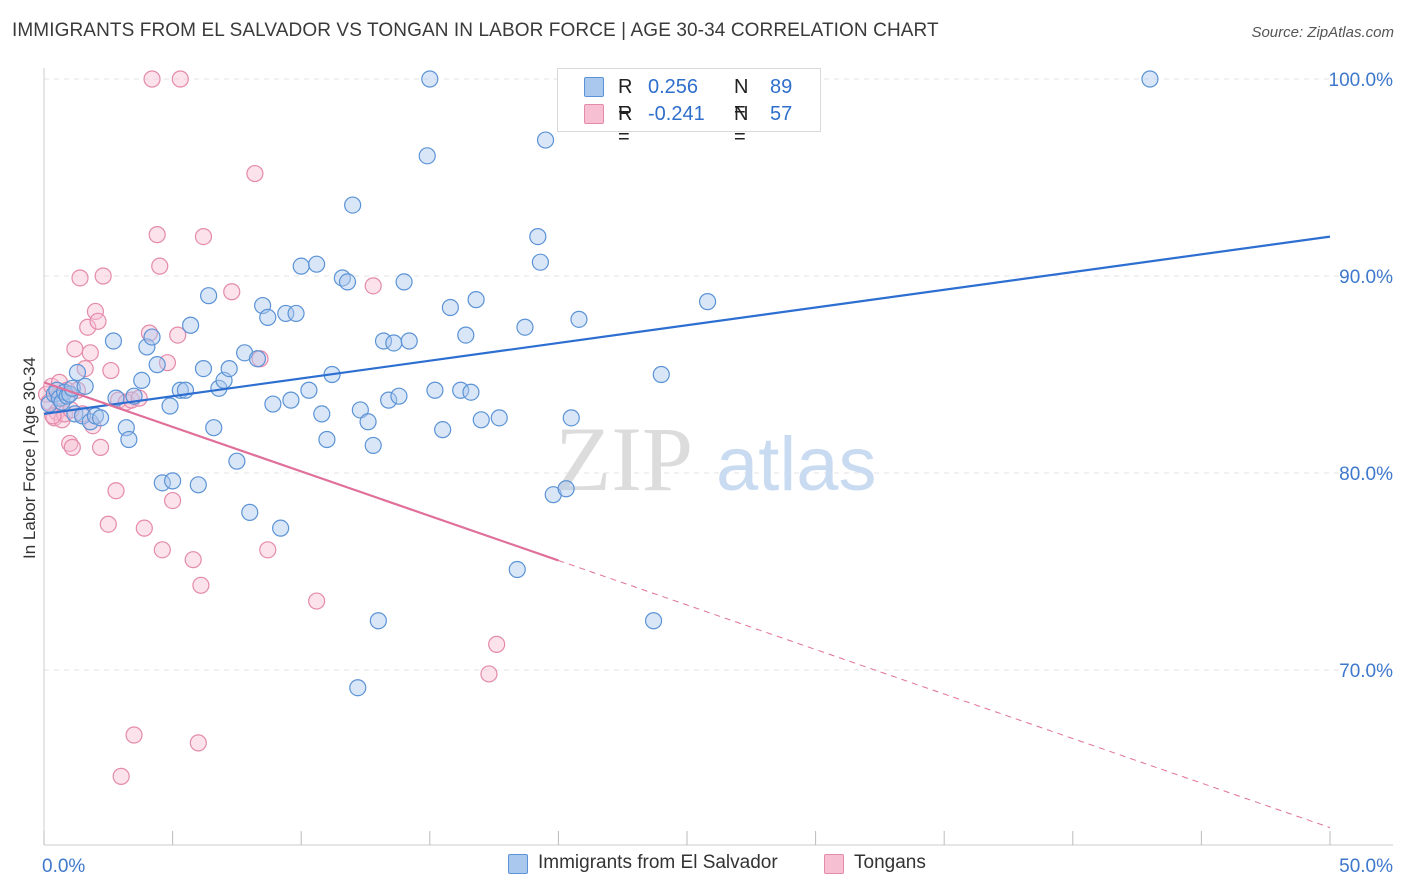  What do you see at coordinates (890, 862) in the screenshot?
I see `bottom-legend-label: Tongans` at bounding box center [890, 862].